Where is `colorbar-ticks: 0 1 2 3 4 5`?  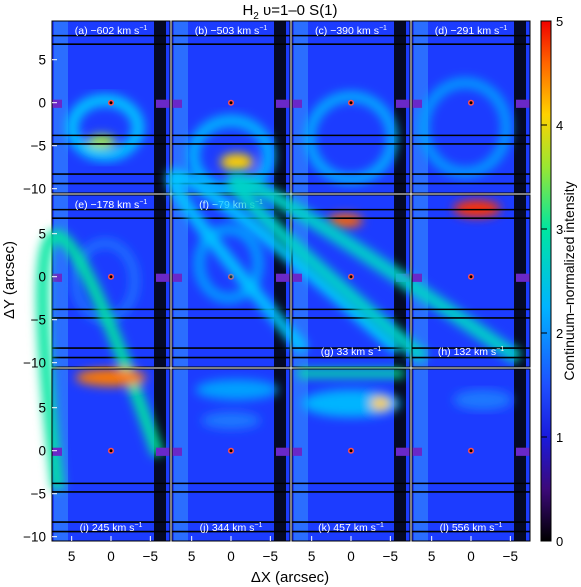 colorbar-ticks: 0 1 2 3 4 5 is located at coordinates (552, 281).